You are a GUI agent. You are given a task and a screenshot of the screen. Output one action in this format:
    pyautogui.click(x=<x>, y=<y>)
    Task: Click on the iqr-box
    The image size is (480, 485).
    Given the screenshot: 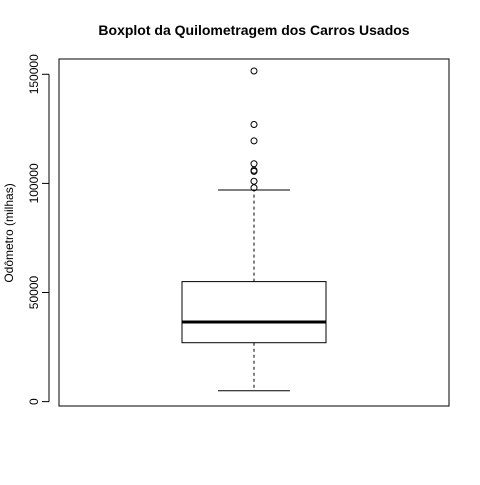 What is the action you would take?
    pyautogui.click(x=254, y=312)
    